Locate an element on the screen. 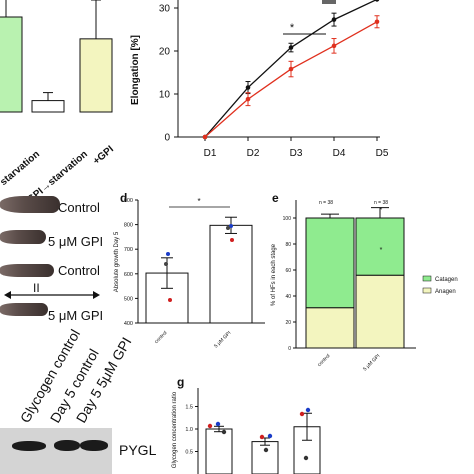 This screenshot has height=474, width=474. panel-e-y-tick-label: 80 is located at coordinates (288, 245).